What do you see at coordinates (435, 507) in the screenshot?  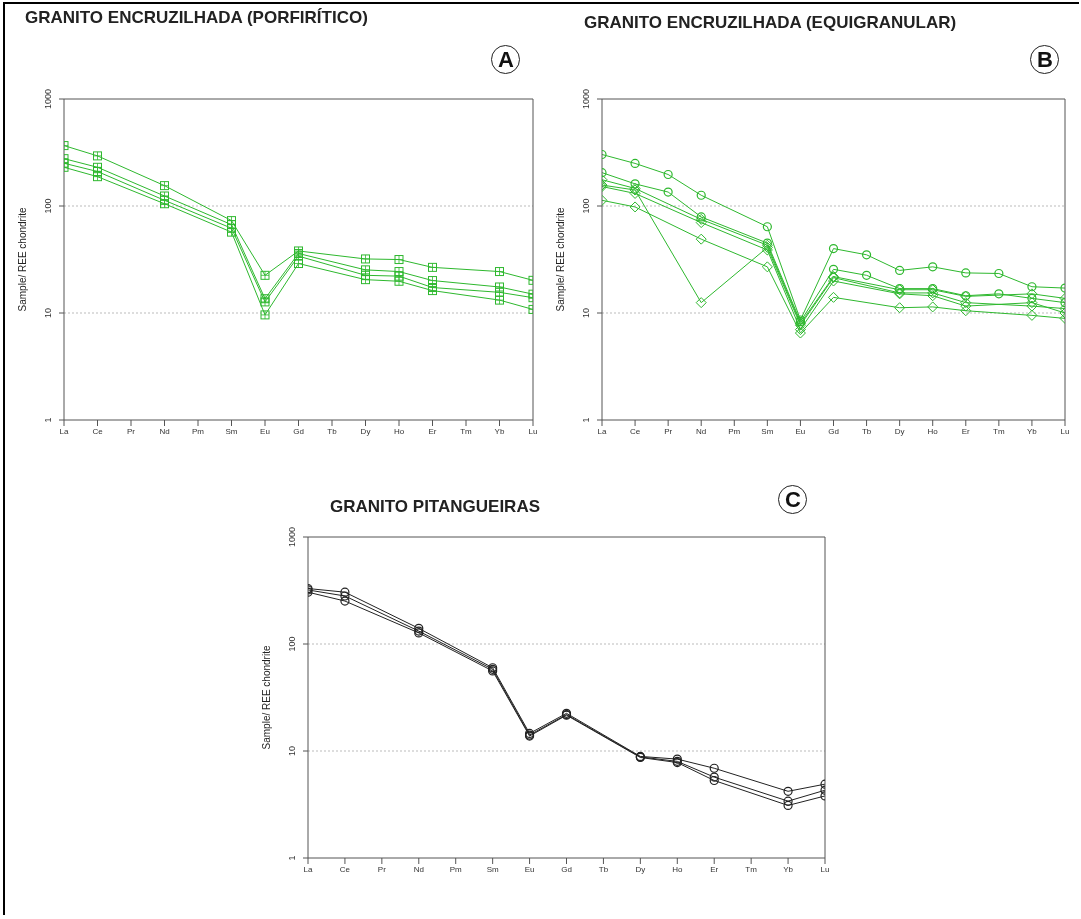 I see `chart-title: GRANITO PITANGUEIRAS` at bounding box center [435, 507].